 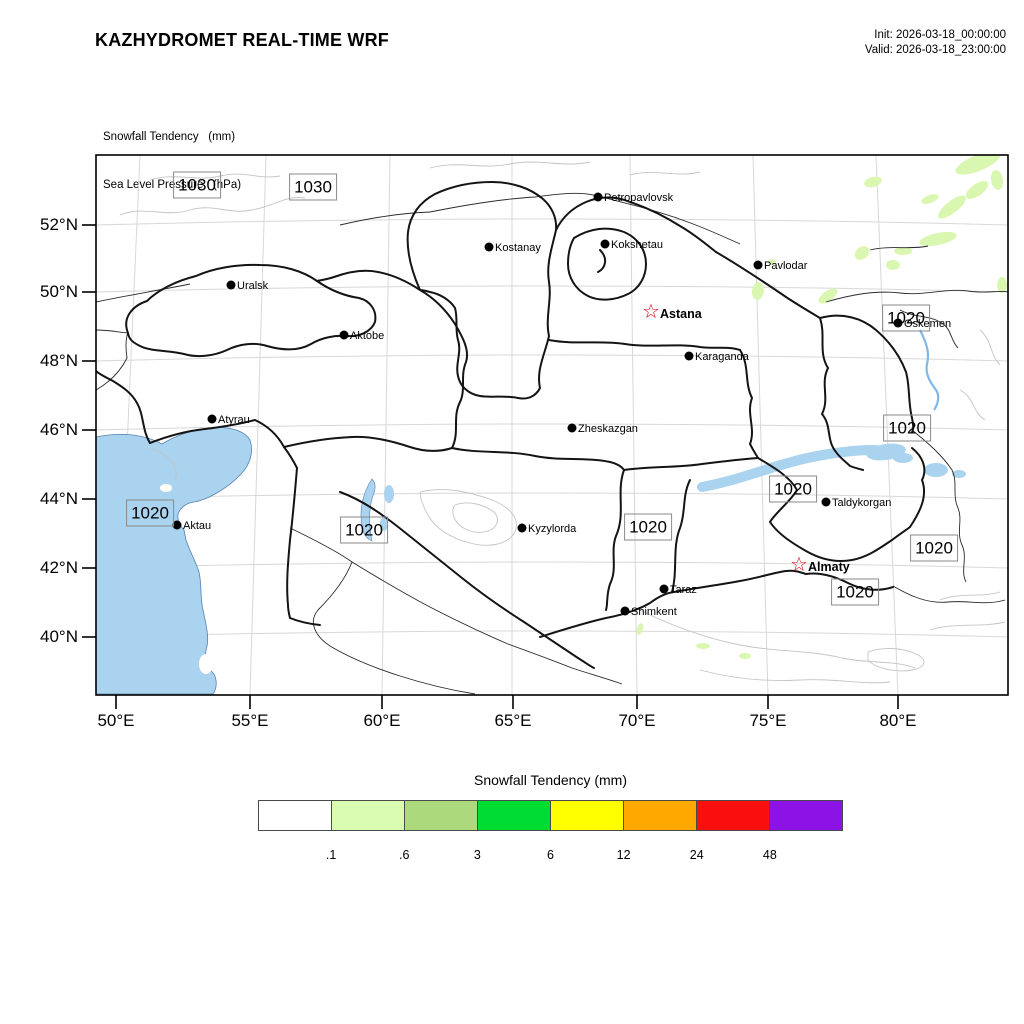 What do you see at coordinates (683, 590) in the screenshot?
I see `city-label: Taraz` at bounding box center [683, 590].